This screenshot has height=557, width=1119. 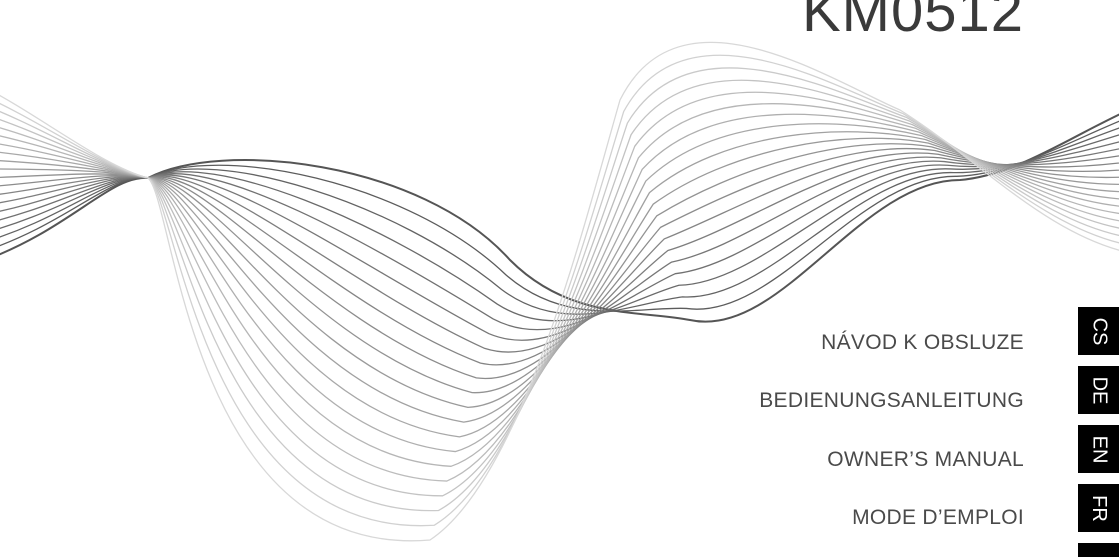 I want to click on tab-fr: FR, so click(x=1098, y=508).